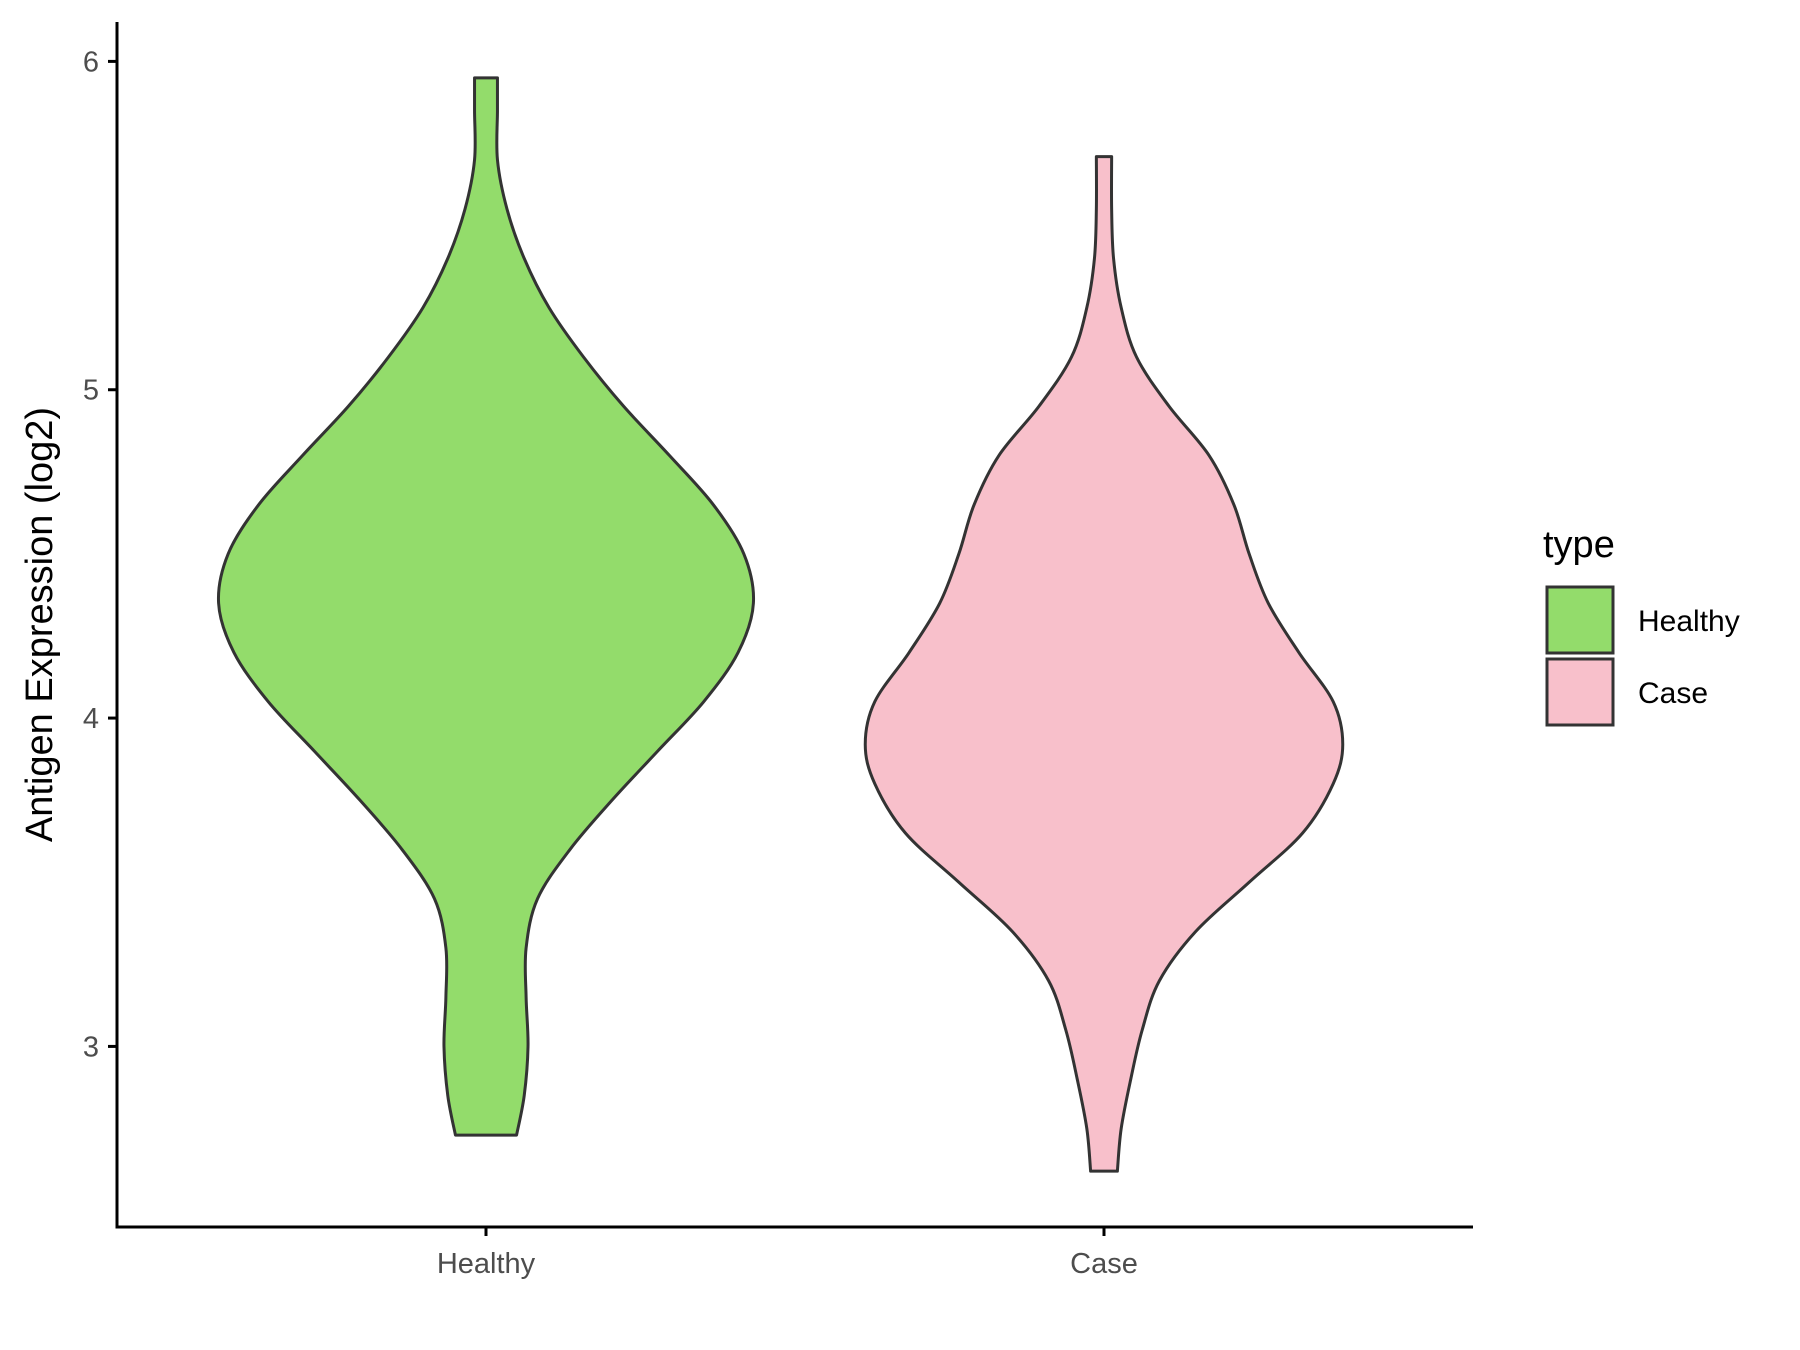 Image resolution: width=1800 pixels, height=1350 pixels. I want to click on legend-label-case: Case, so click(1673, 693).